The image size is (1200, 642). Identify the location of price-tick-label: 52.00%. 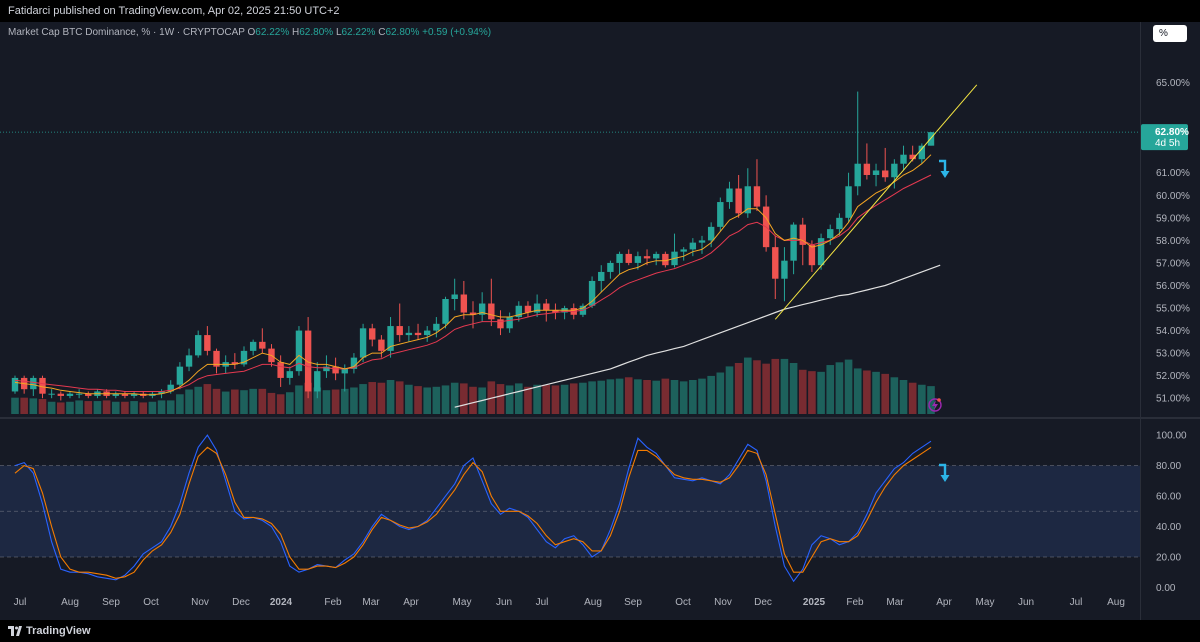
(1173, 376).